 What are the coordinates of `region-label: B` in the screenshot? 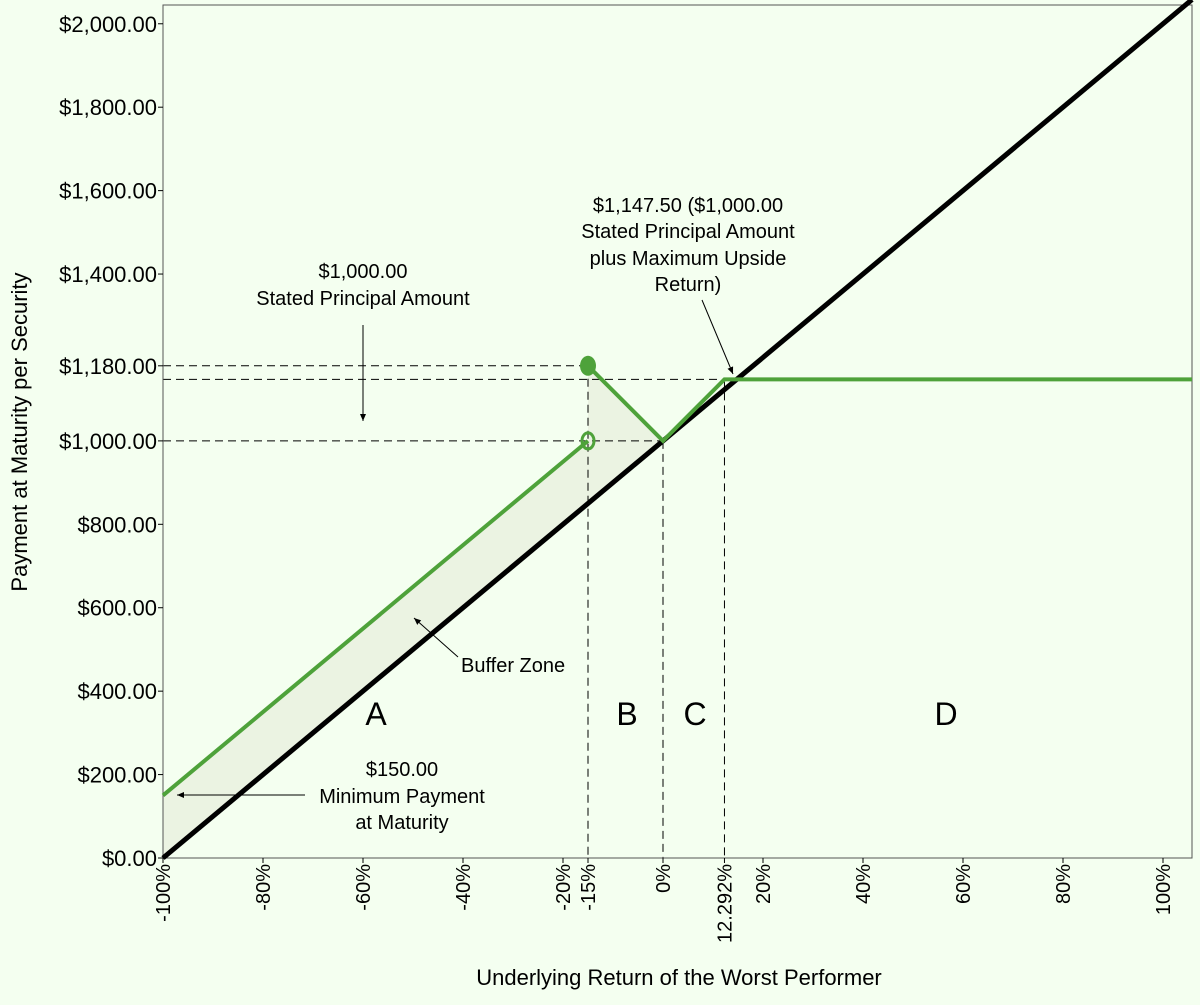 It's located at (626, 714).